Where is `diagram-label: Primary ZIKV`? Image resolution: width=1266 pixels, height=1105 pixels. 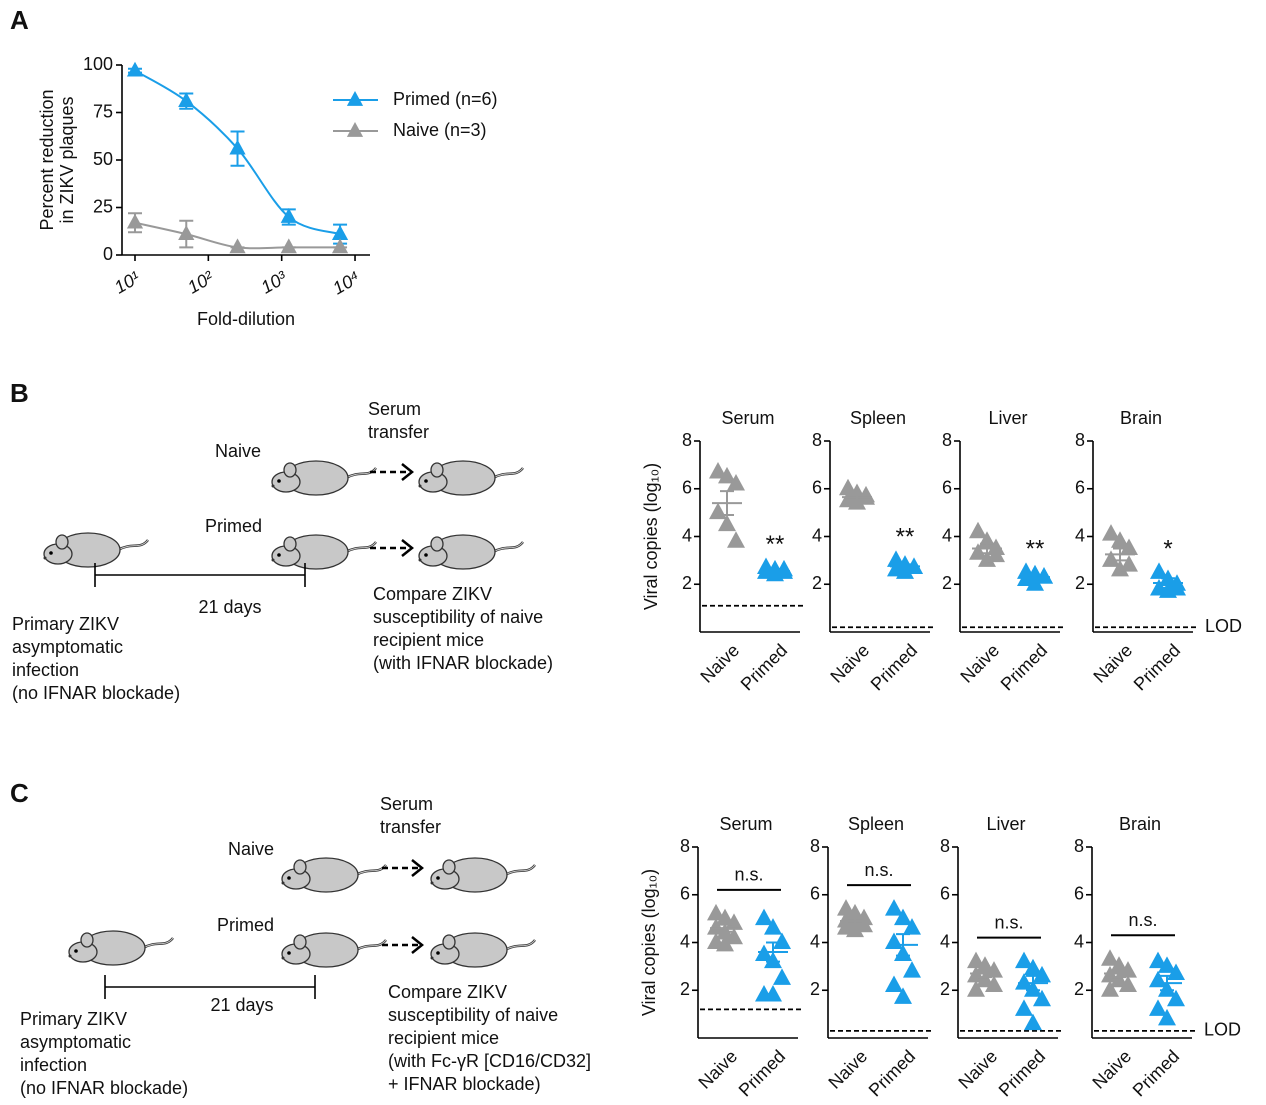 diagram-label: Primary ZIKV is located at coordinates (73, 1019).